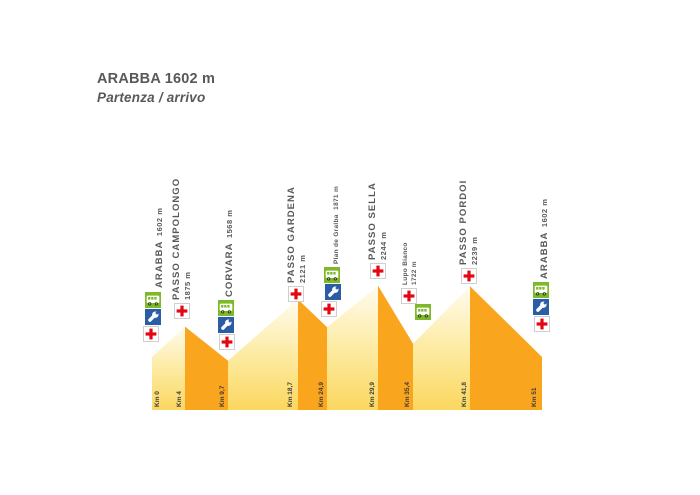 The width and height of the screenshot is (700, 495). I want to click on km-marker: Km 24,9, so click(321, 394).